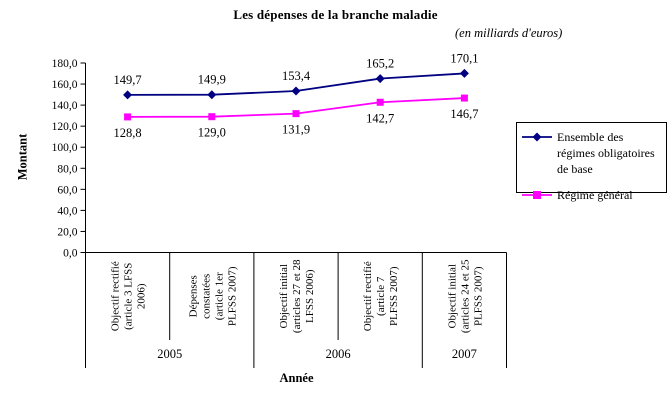  I want to click on chart-title: Les dépenses de la branche maladie, so click(335, 14).